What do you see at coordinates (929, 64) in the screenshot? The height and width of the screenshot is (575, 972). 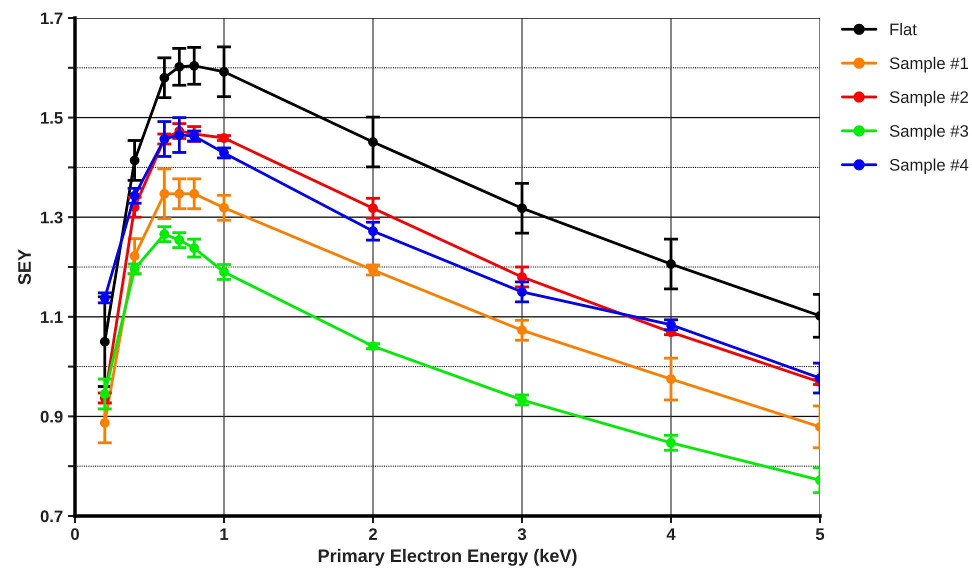 I see `legend-label: Sample #1` at bounding box center [929, 64].